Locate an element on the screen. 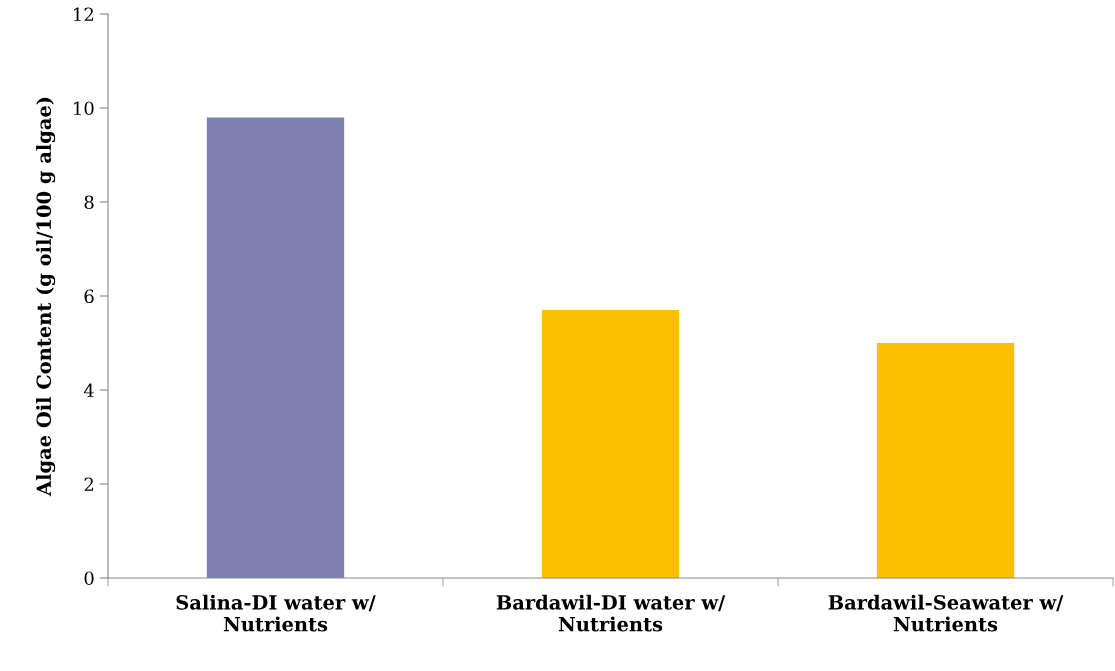  y-tick-label: 4 is located at coordinates (88, 390).